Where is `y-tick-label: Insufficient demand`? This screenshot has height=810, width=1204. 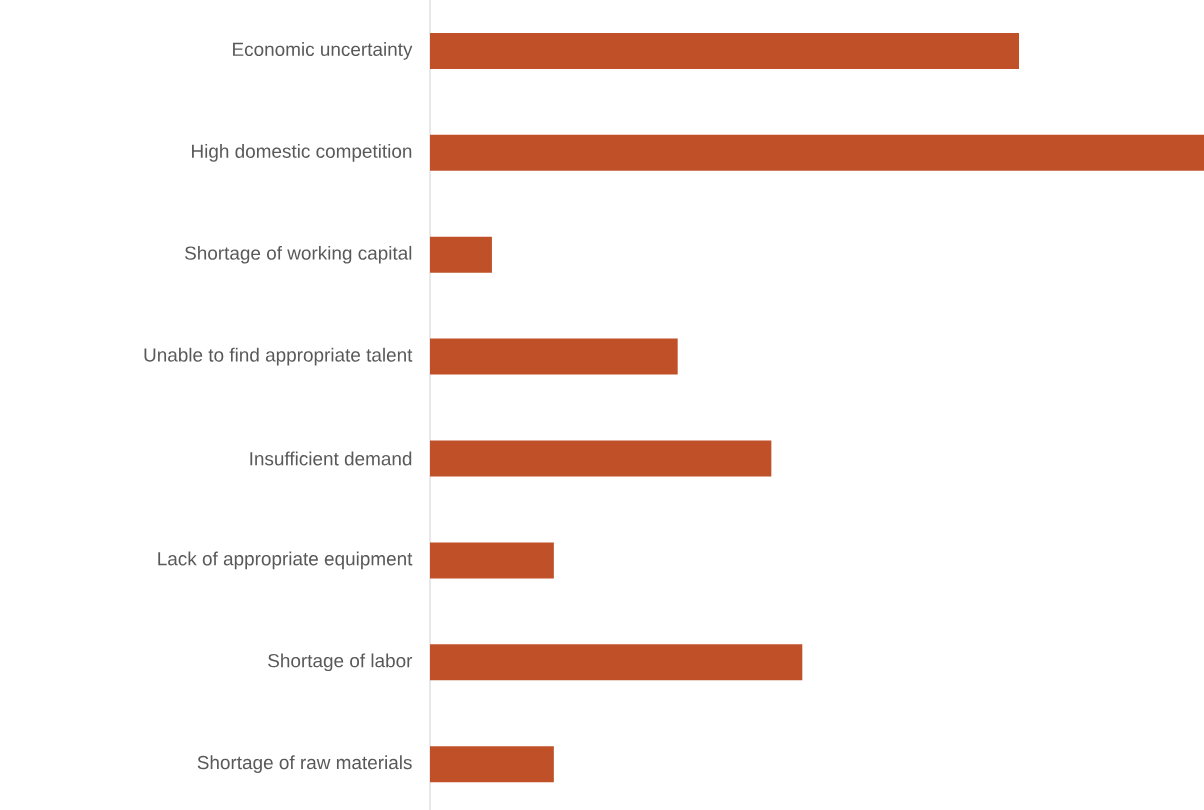
y-tick-label: Insufficient demand is located at coordinates (331, 458).